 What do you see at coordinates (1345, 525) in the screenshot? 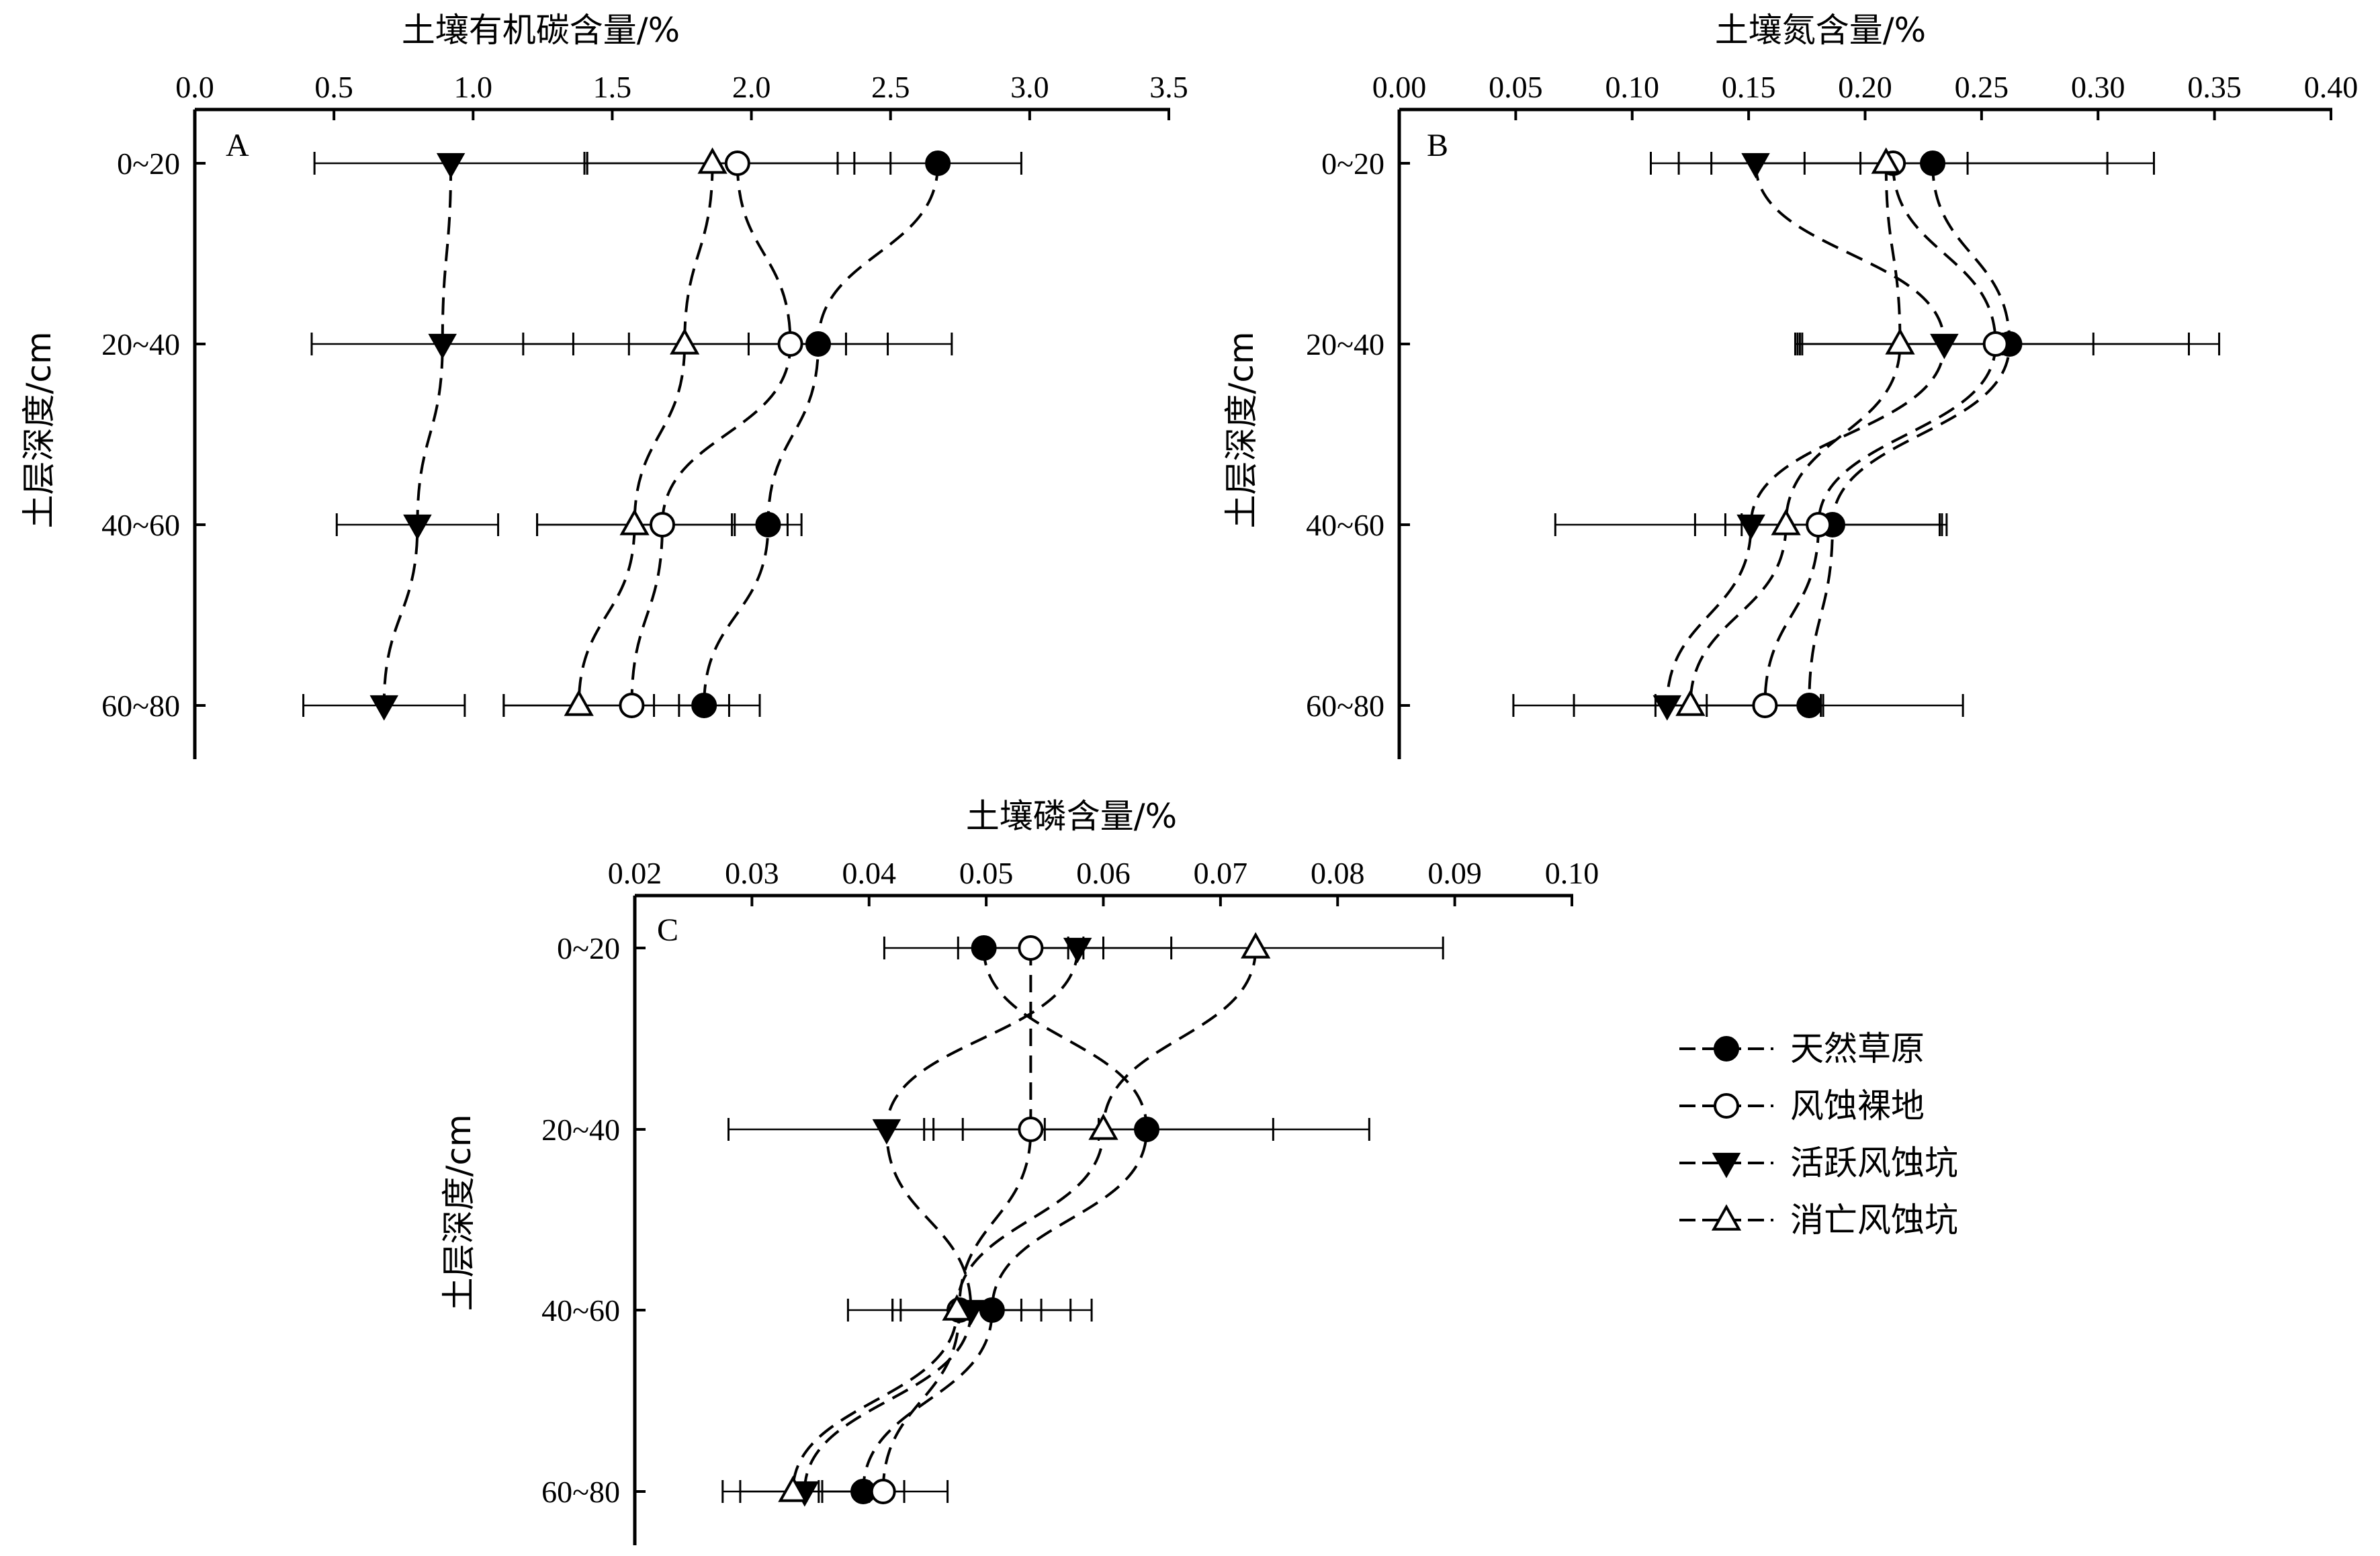
I see `panel-b-y-tick-label-40-60: 40~60` at bounding box center [1345, 525].